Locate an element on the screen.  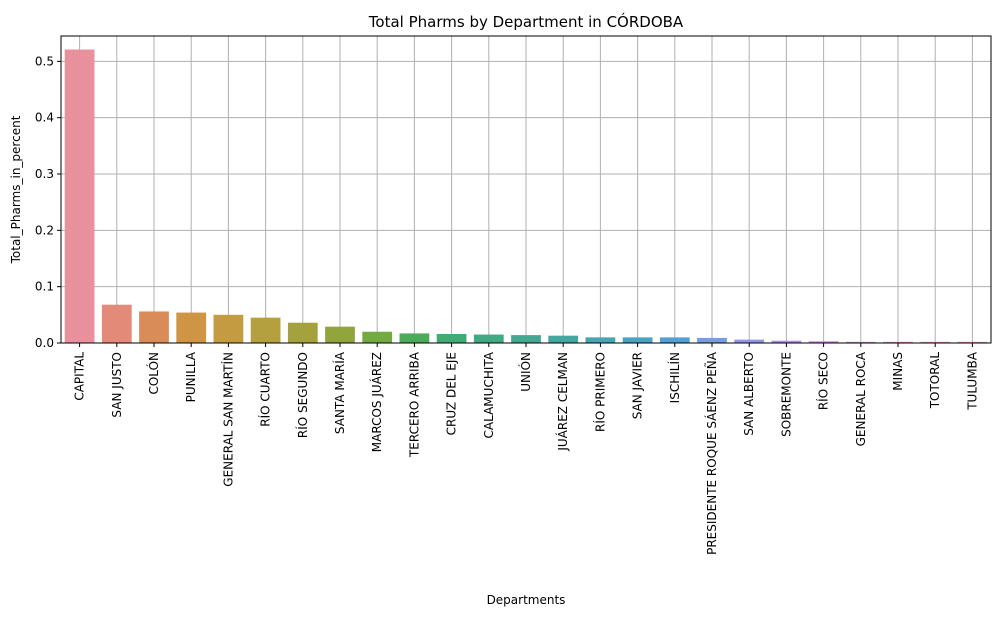
x-tick-label: UNIÓN is located at coordinates (525, 372).